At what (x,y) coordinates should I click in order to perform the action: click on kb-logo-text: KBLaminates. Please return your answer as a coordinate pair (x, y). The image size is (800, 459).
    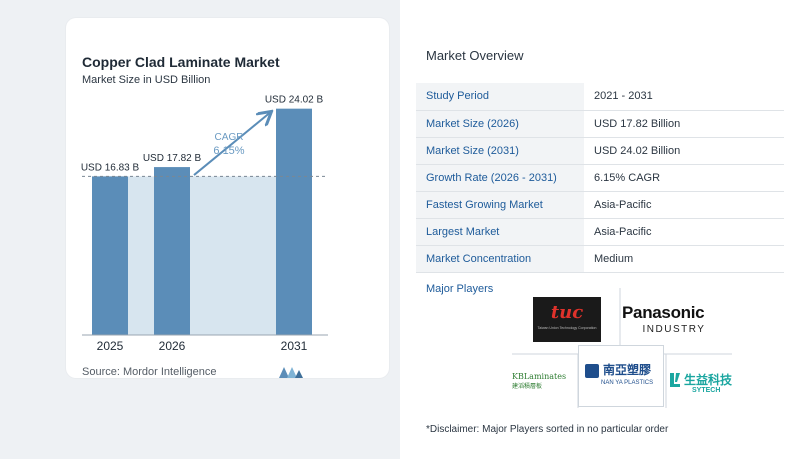
    Looking at the image, I should click on (539, 376).